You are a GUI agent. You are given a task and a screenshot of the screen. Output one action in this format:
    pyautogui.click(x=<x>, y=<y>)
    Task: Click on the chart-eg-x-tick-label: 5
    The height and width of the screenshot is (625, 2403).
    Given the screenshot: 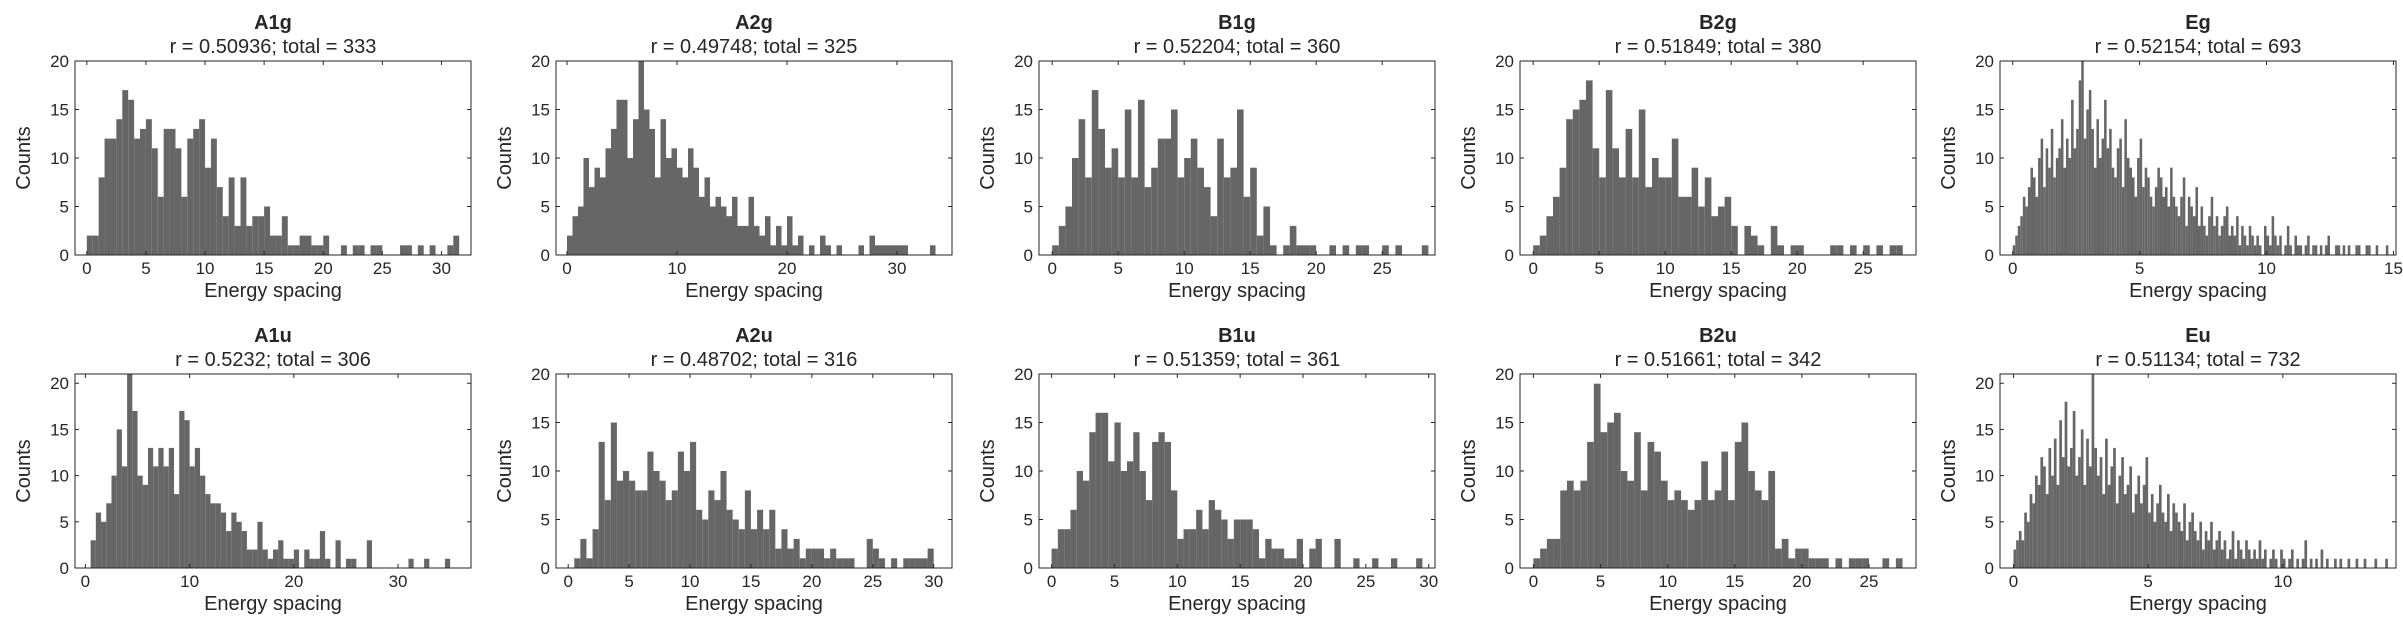 What is the action you would take?
    pyautogui.click(x=2139, y=268)
    